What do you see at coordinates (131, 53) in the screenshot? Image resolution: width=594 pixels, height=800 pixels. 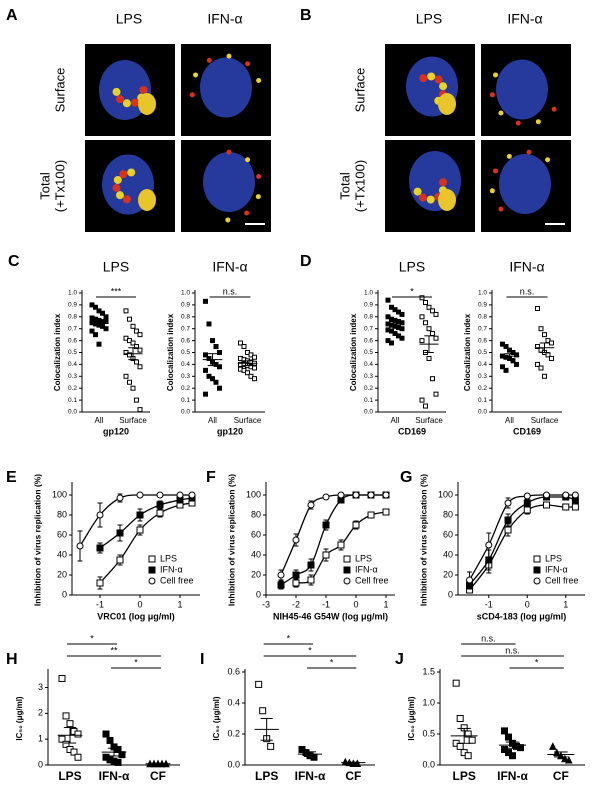 I see `stain-label: gp120` at bounding box center [131, 53].